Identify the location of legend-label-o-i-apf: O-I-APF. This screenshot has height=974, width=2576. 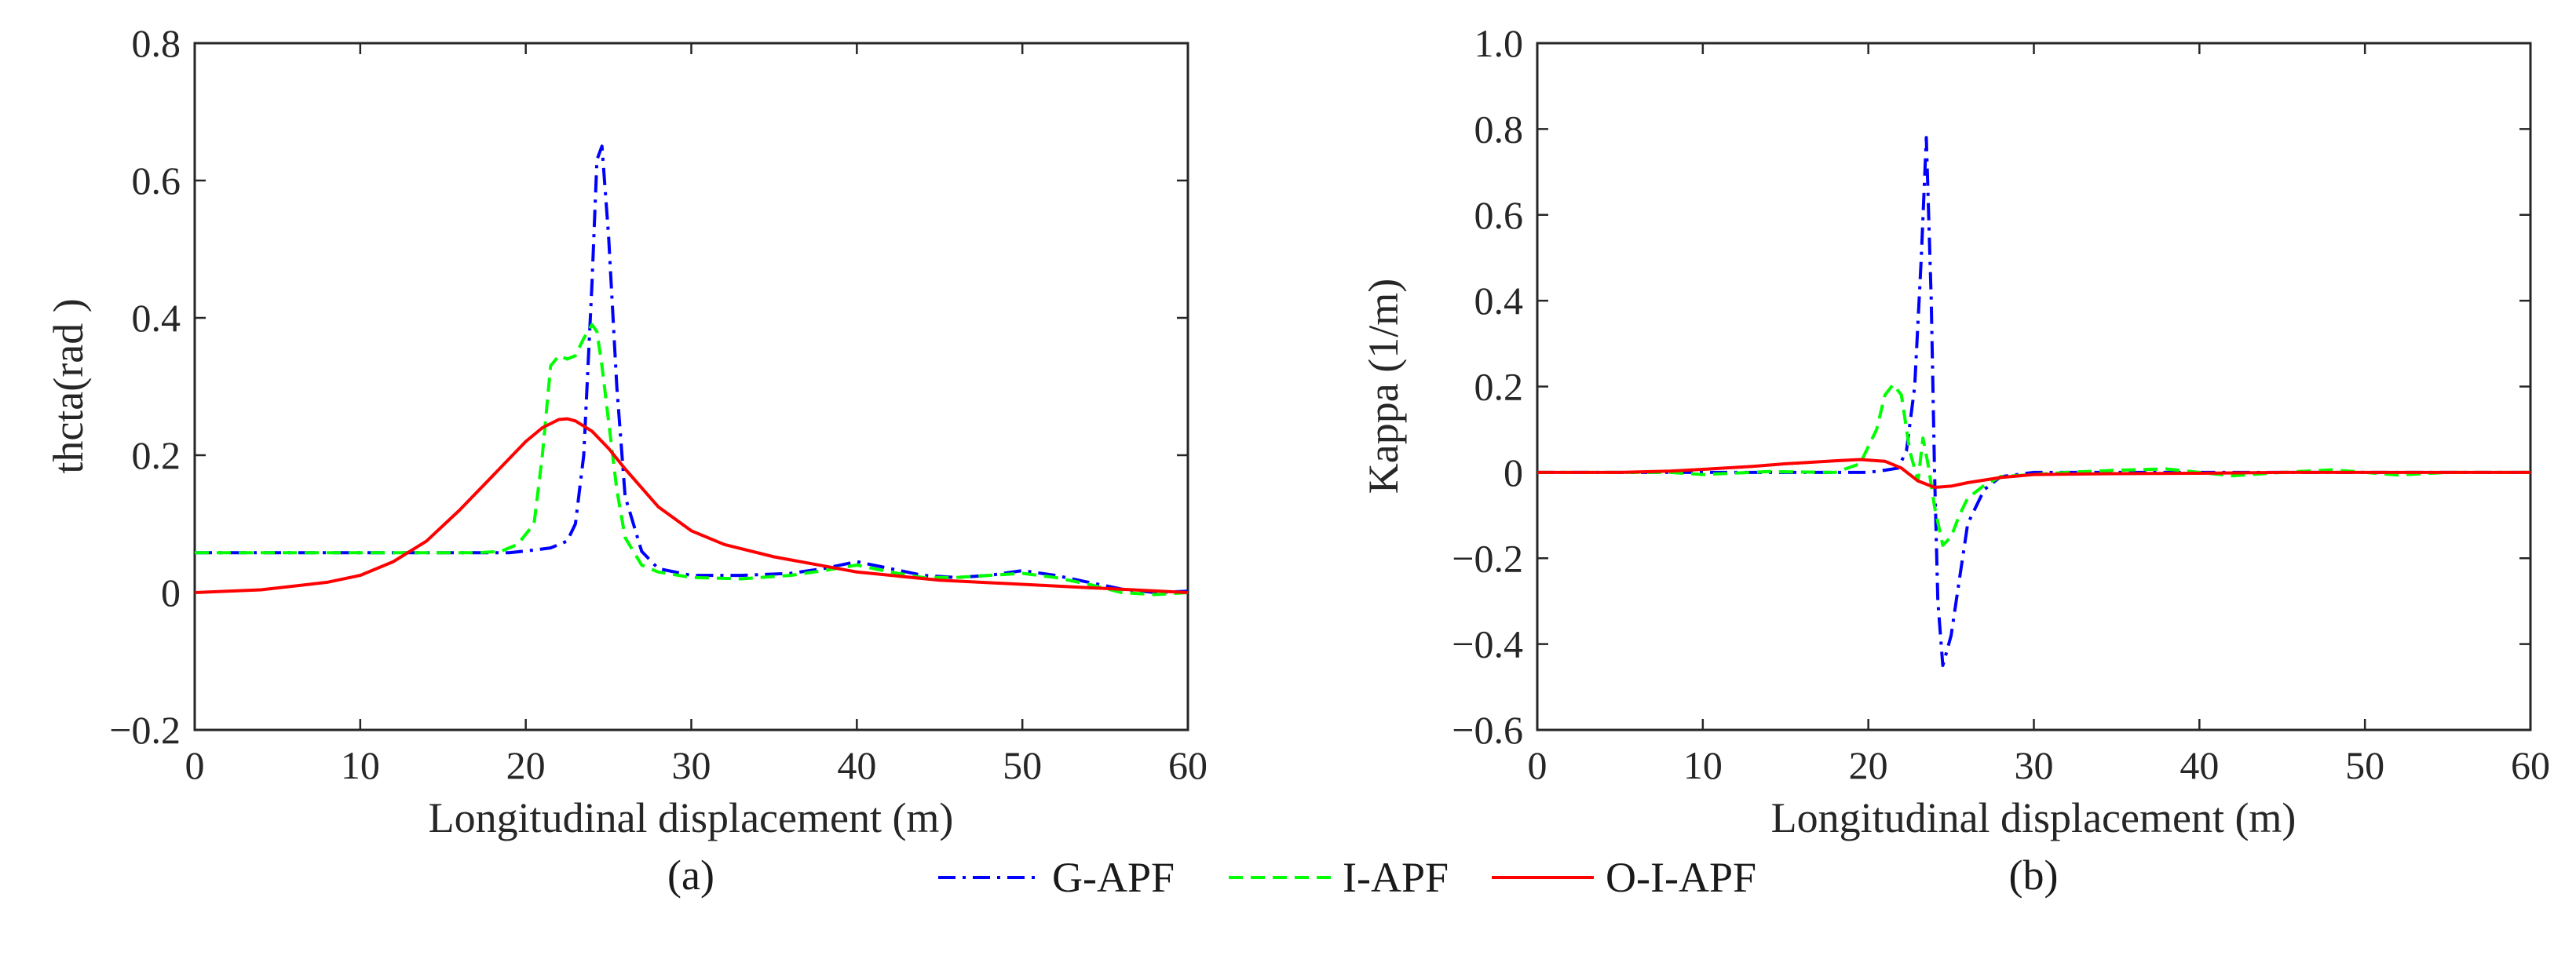
(1681, 878).